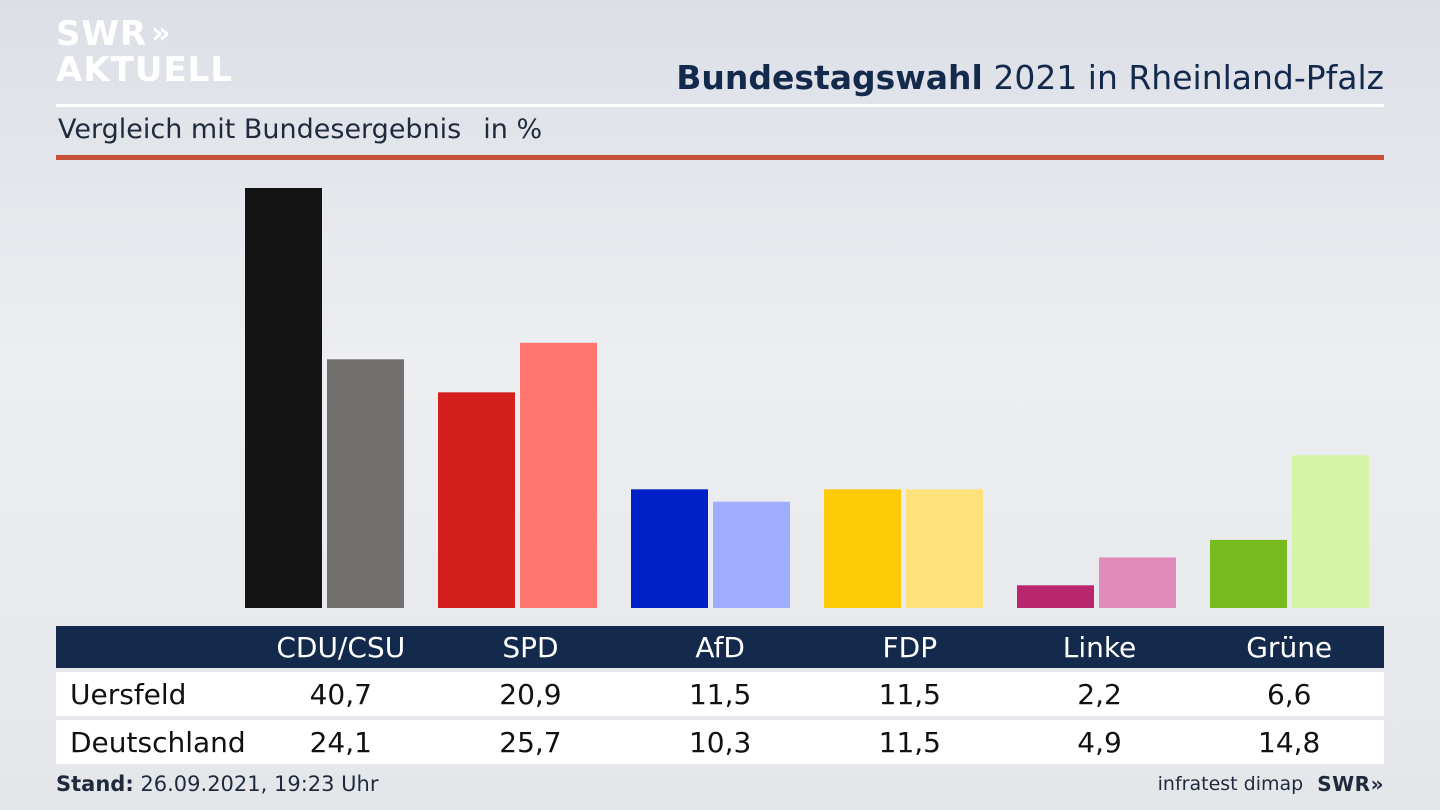 Image resolution: width=1440 pixels, height=810 pixels. I want to click on title-rest: 2021 in Rheinland-Pfalz, so click(1183, 77).